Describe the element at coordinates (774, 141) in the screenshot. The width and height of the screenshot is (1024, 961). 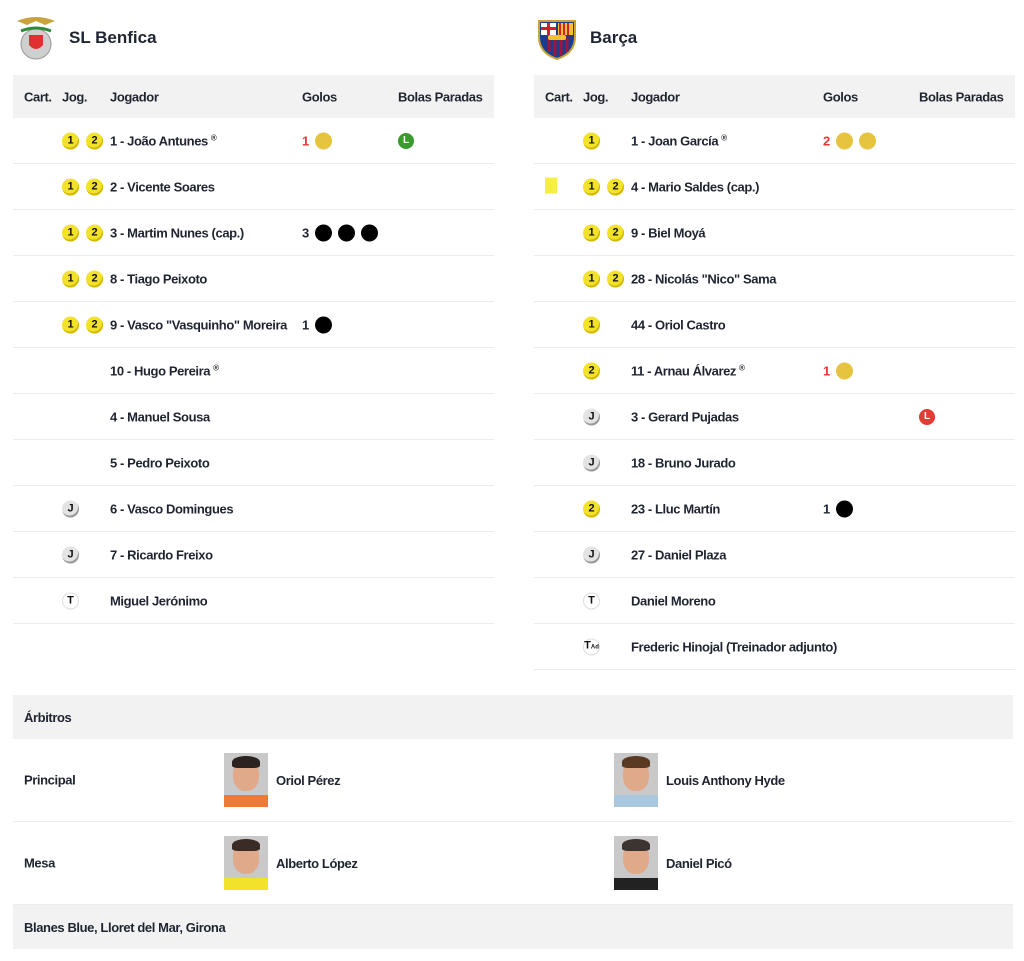
I see `player-row: 1 1 - Joan García ® 2` at that location.